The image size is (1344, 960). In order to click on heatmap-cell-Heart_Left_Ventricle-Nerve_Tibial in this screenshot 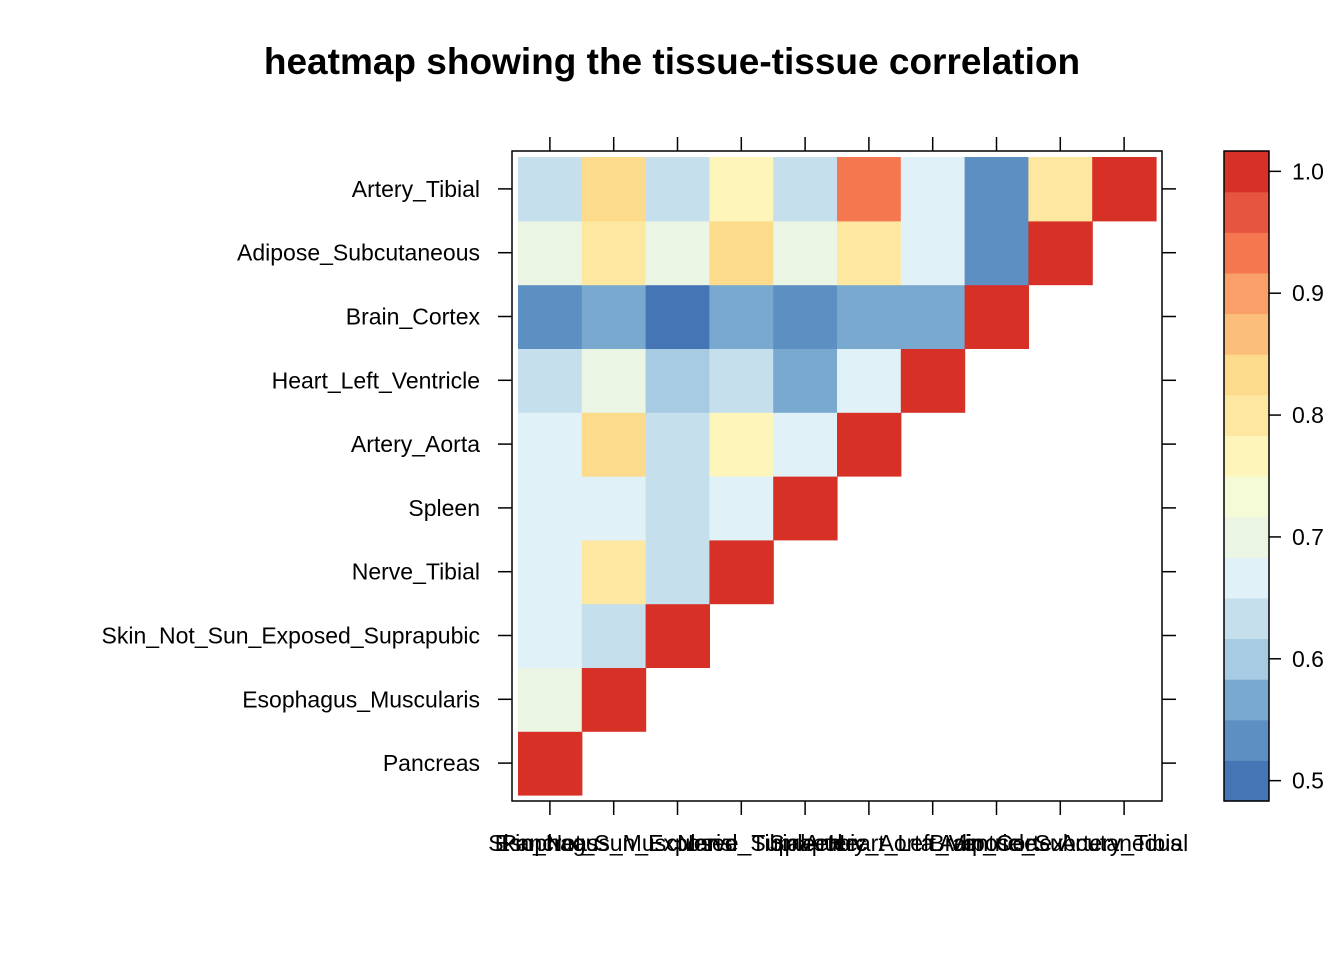, I will do `click(741, 380)`.